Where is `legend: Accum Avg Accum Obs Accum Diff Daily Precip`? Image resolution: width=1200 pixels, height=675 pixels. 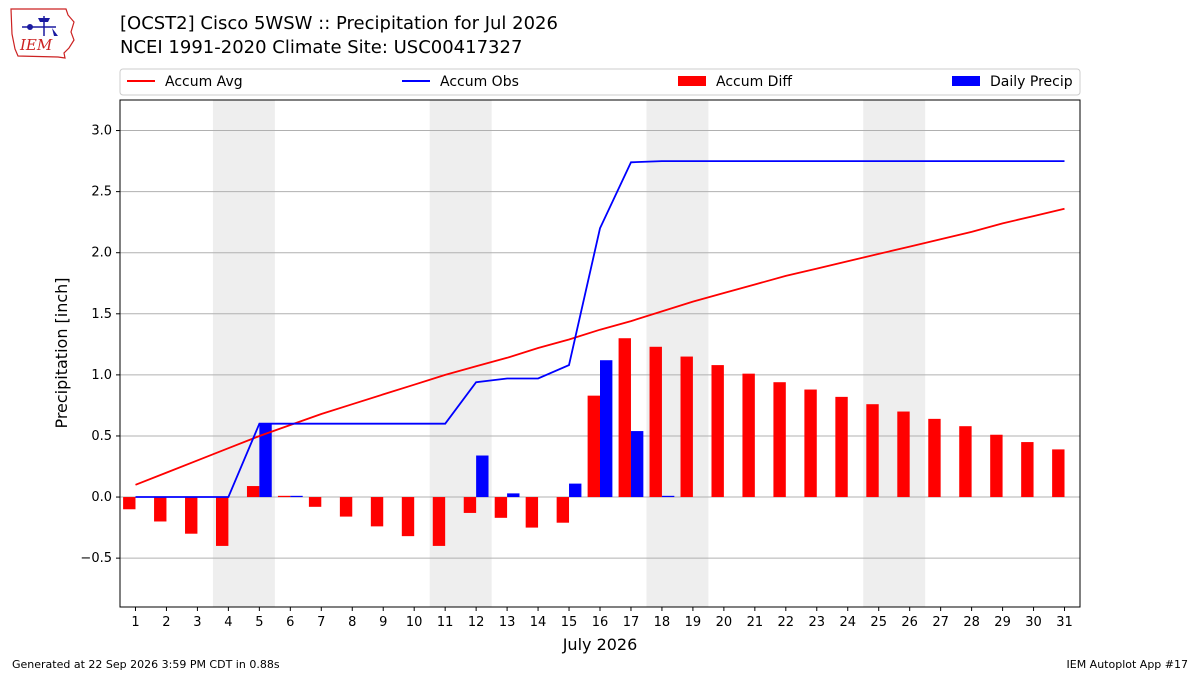 legend: Accum Avg Accum Obs Accum Diff Daily Precip is located at coordinates (600, 82).